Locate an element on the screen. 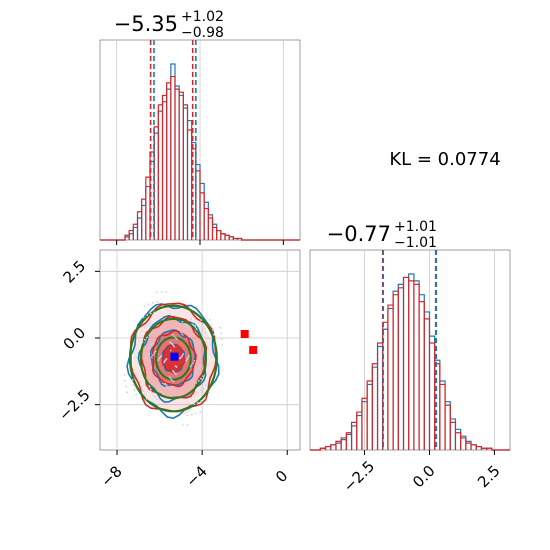  kl-label: KL = 0.0774 is located at coordinates (444, 159).